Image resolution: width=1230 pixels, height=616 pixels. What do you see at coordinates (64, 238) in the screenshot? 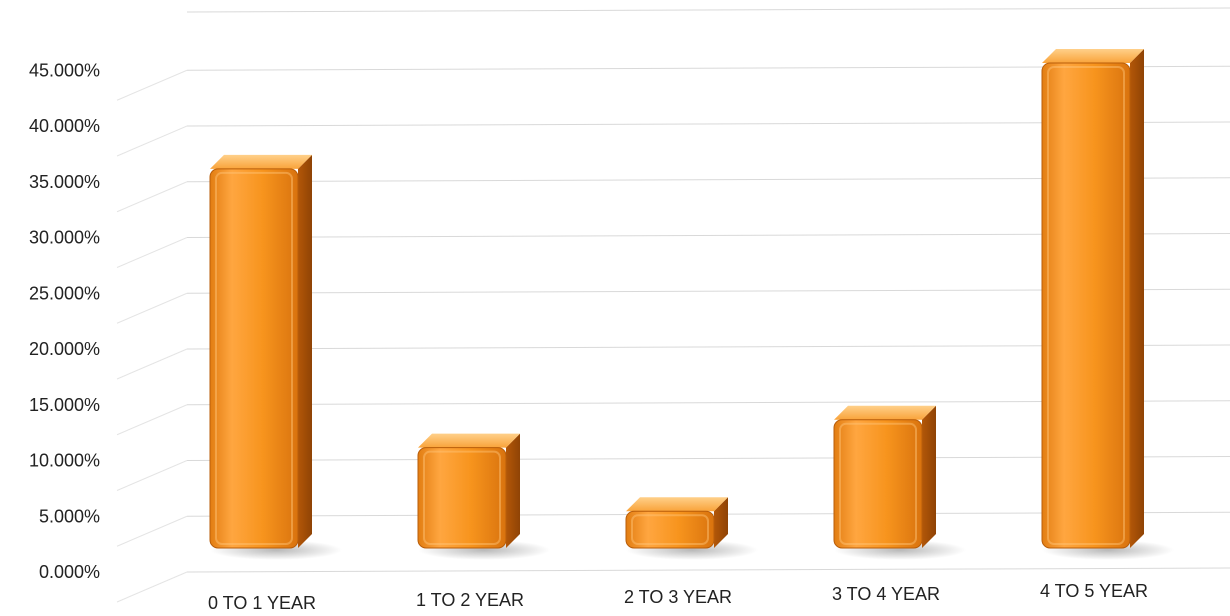
I see `y-tick-label: 30.000%` at bounding box center [64, 238].